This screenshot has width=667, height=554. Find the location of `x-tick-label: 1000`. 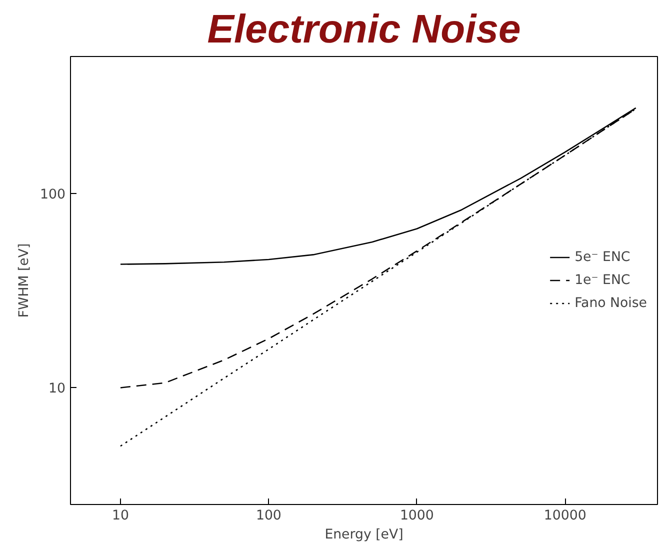

x-tick-label: 1000 is located at coordinates (417, 516).